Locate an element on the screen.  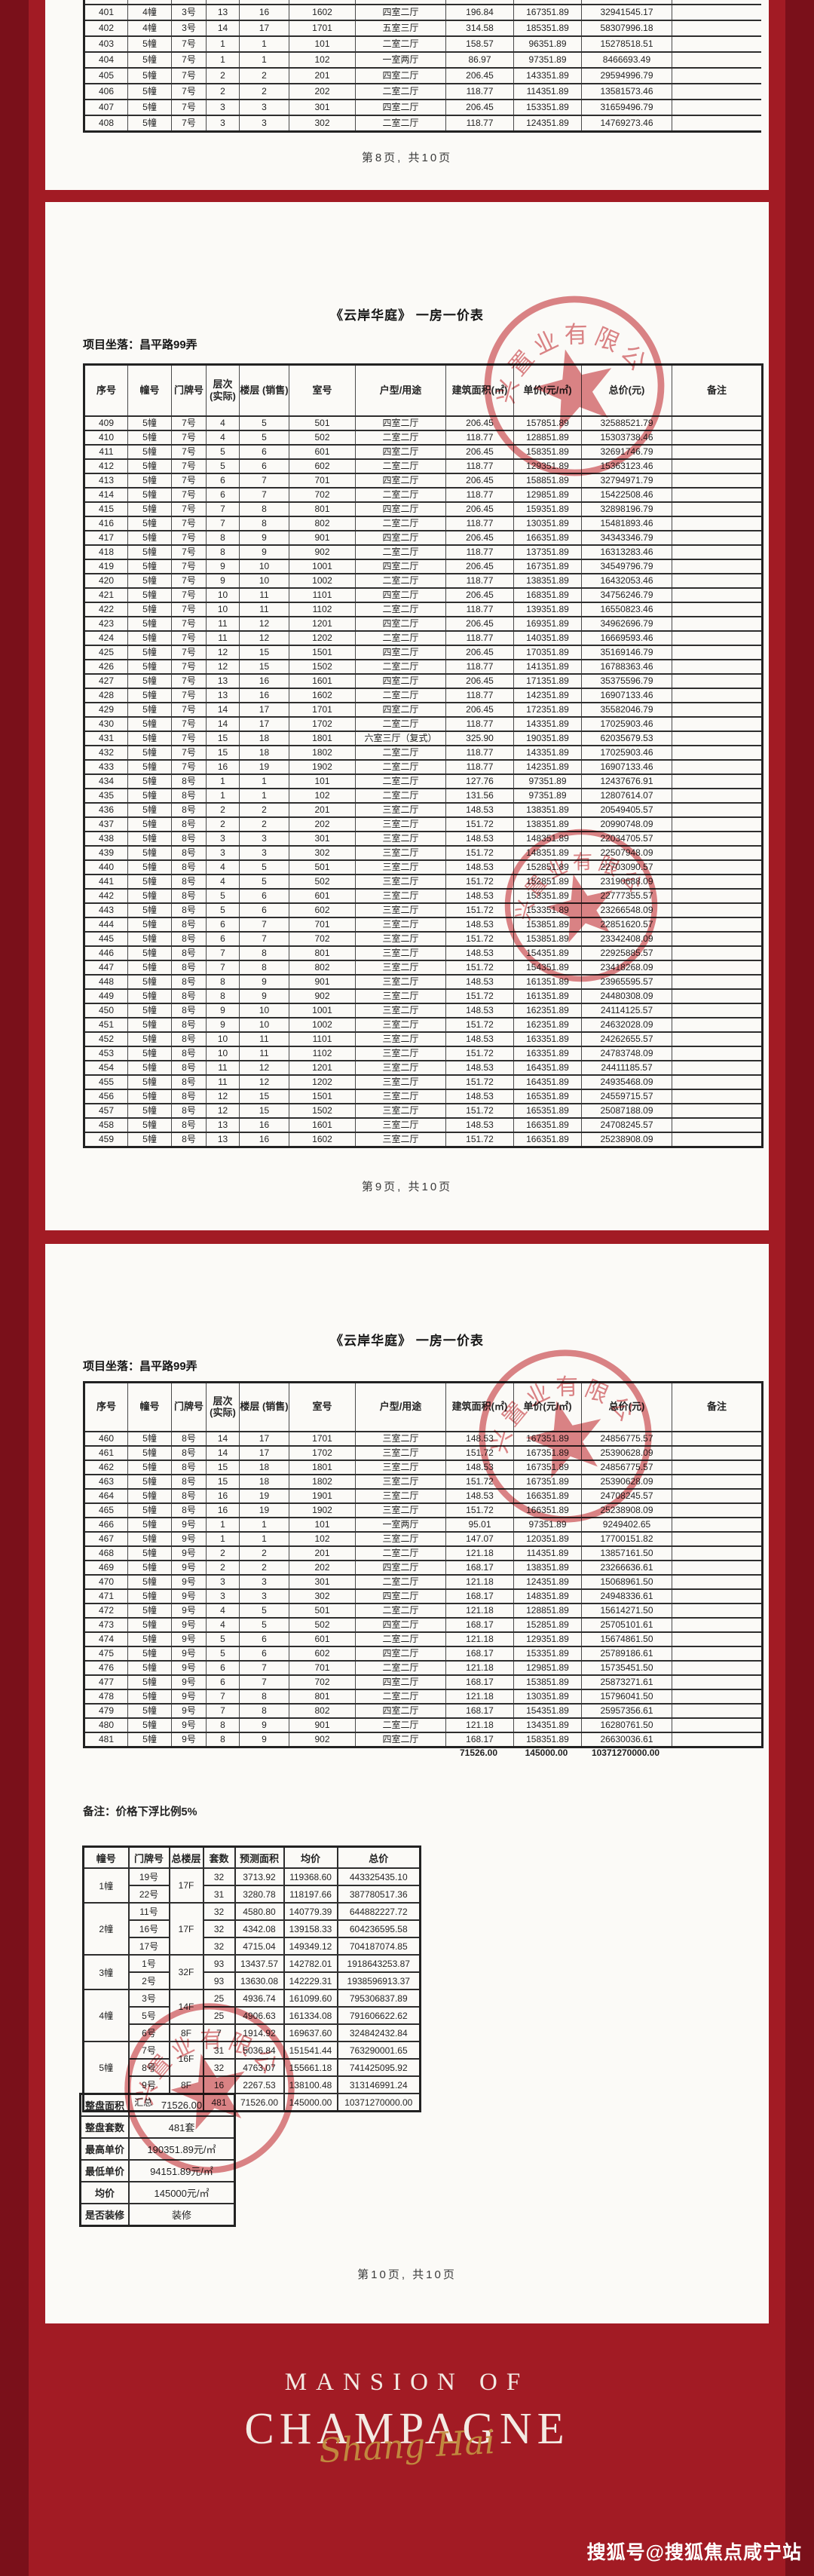
table-cell: 148.53 is located at coordinates (479, 1010).